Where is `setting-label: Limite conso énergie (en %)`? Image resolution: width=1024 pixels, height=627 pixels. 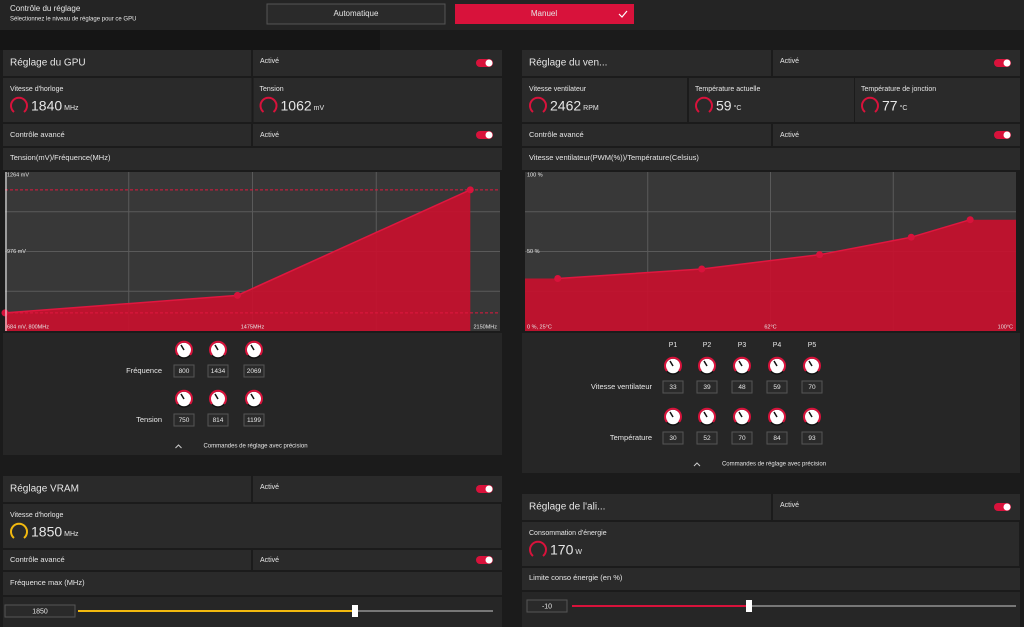
setting-label: Limite conso énergie (en %) is located at coordinates (576, 577).